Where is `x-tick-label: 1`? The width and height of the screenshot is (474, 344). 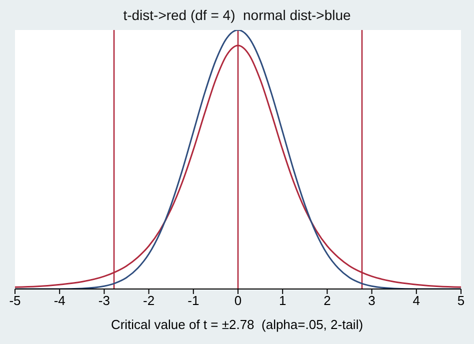
x-tick-label: 1 is located at coordinates (282, 300).